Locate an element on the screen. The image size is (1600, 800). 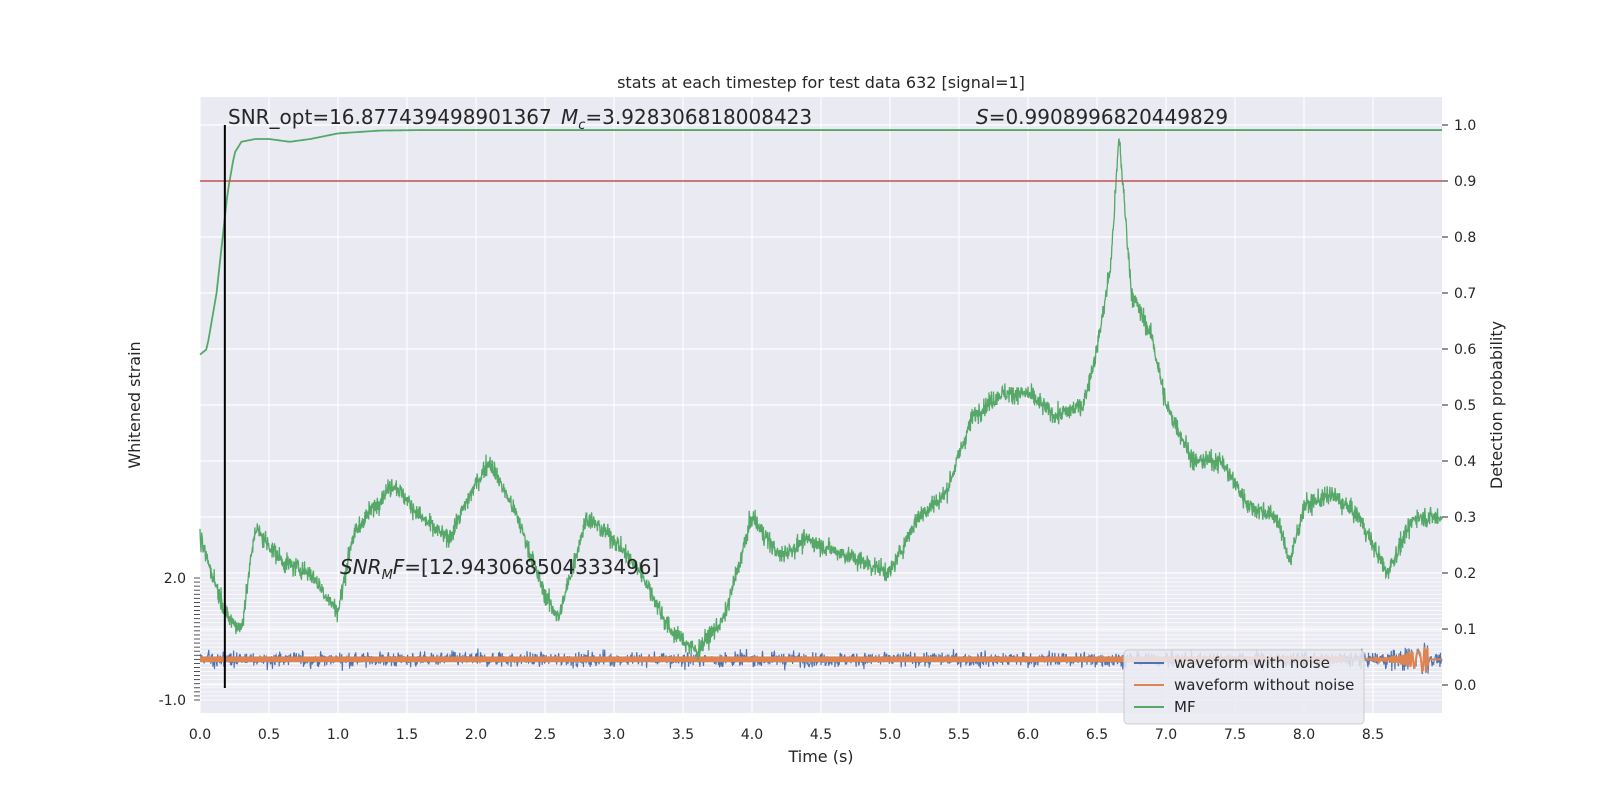
legend-label-mf: MF is located at coordinates (1185, 707).